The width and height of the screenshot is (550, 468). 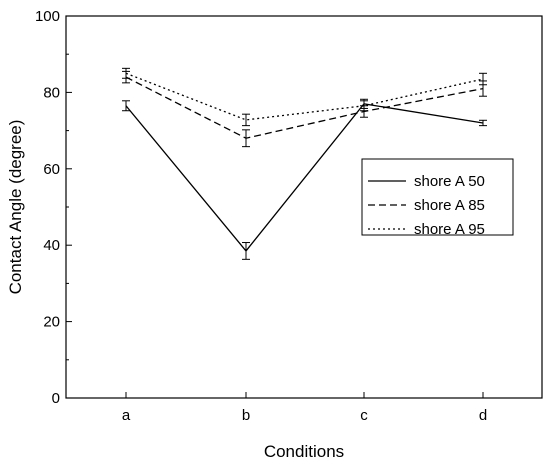 What do you see at coordinates (364, 415) in the screenshot?
I see `x-tick-label: c` at bounding box center [364, 415].